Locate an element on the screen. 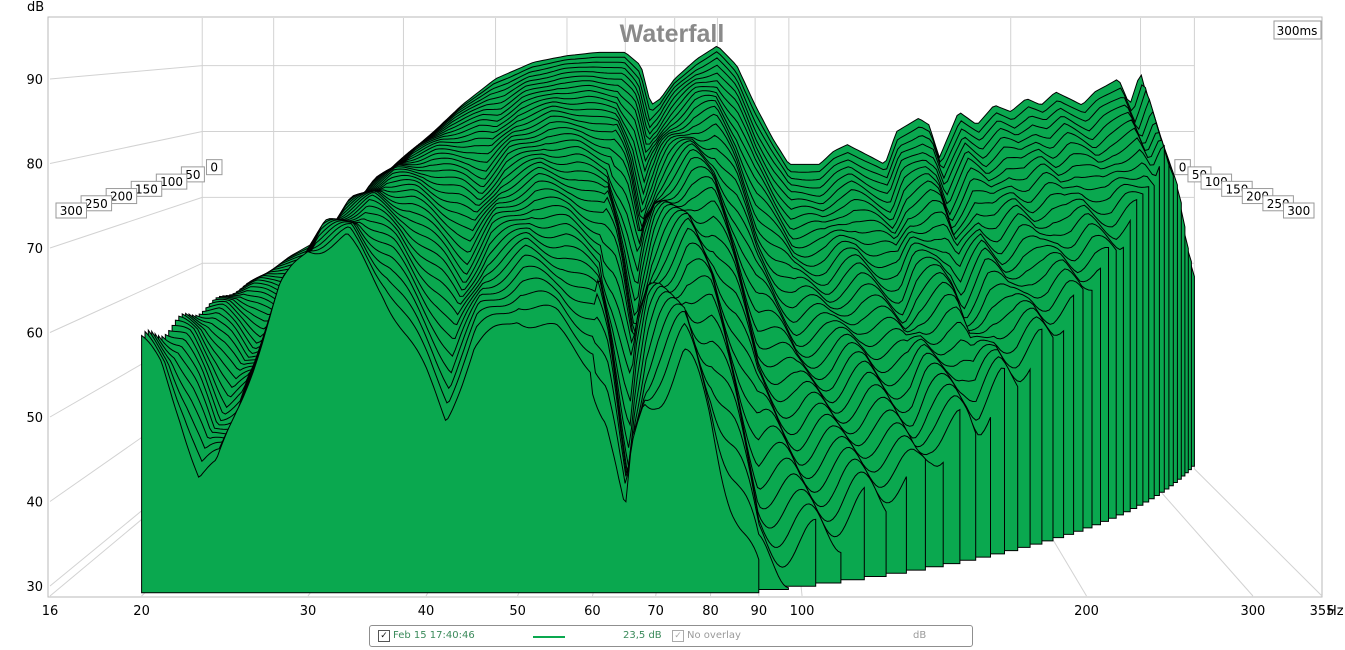  x-tick-label: 355 is located at coordinates (1322, 611).